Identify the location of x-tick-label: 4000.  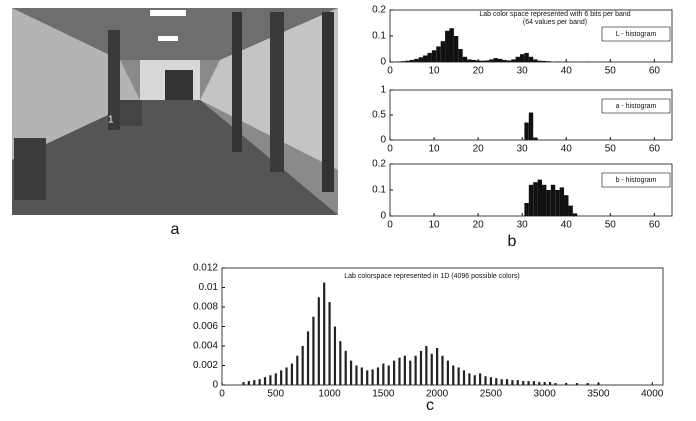
(652, 394).